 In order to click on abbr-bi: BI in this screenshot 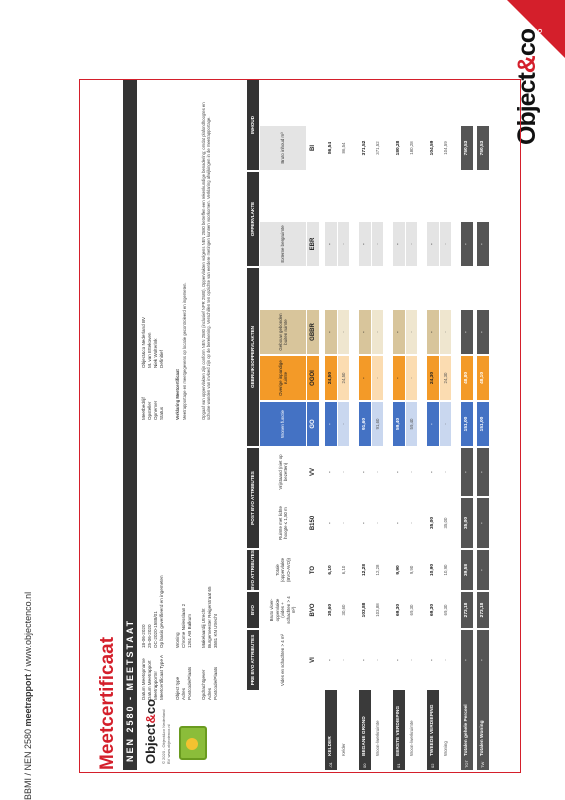, I will do `click(313, 148)`.